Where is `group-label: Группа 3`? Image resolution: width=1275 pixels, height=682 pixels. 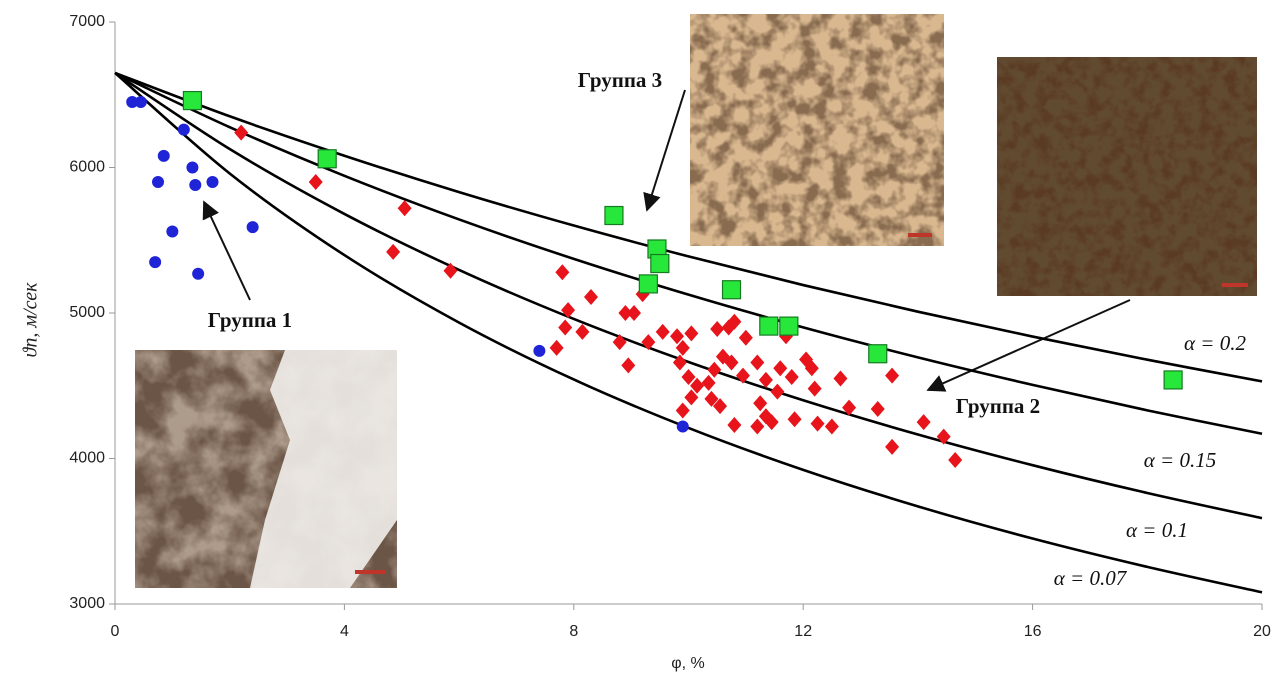
group-label: Группа 3 is located at coordinates (620, 80).